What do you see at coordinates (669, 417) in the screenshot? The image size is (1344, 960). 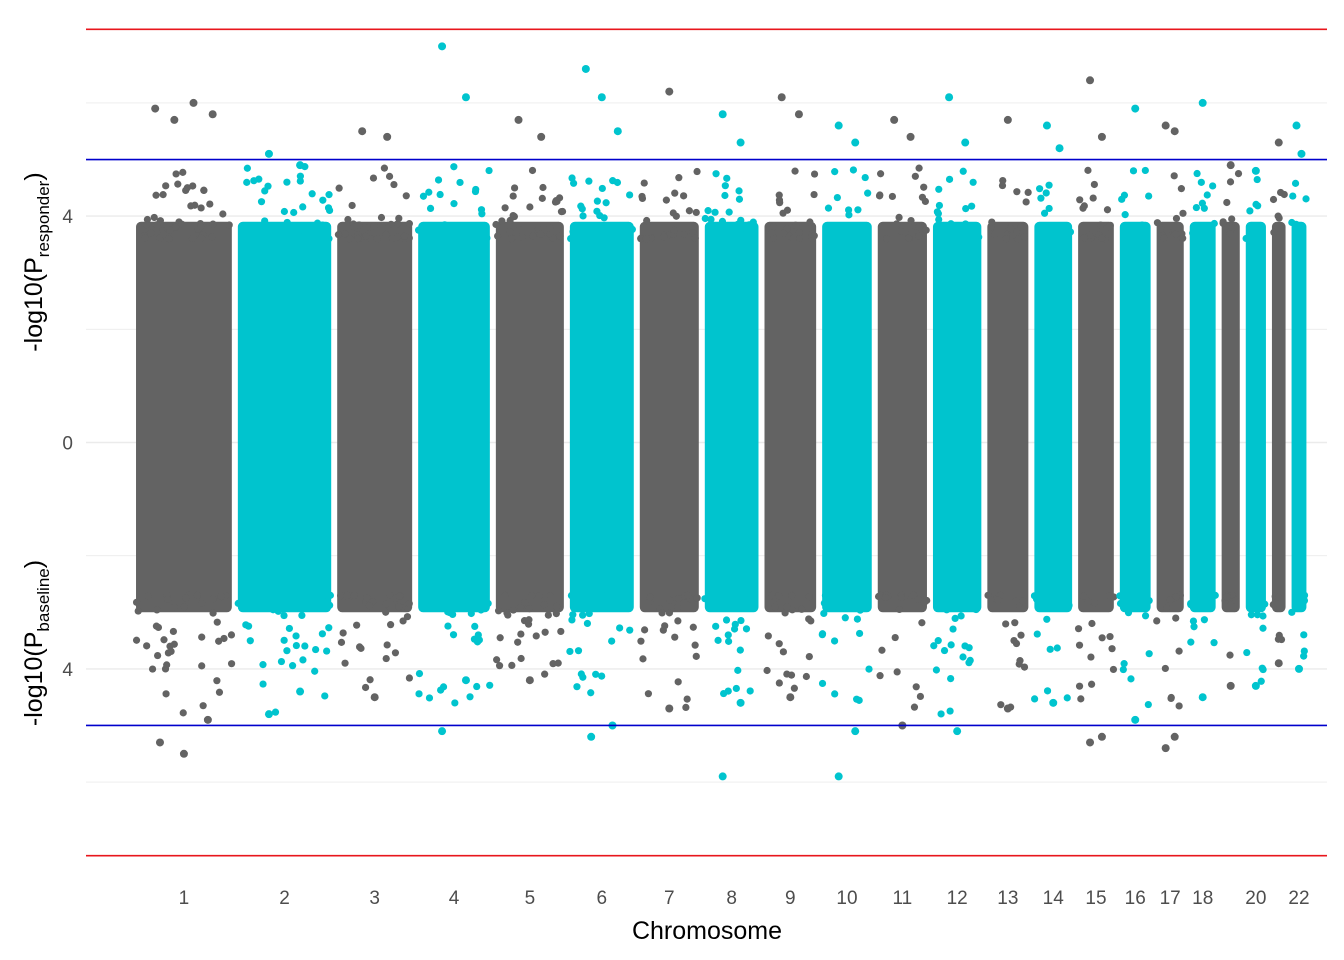 I see `chromosome-7-band` at bounding box center [669, 417].